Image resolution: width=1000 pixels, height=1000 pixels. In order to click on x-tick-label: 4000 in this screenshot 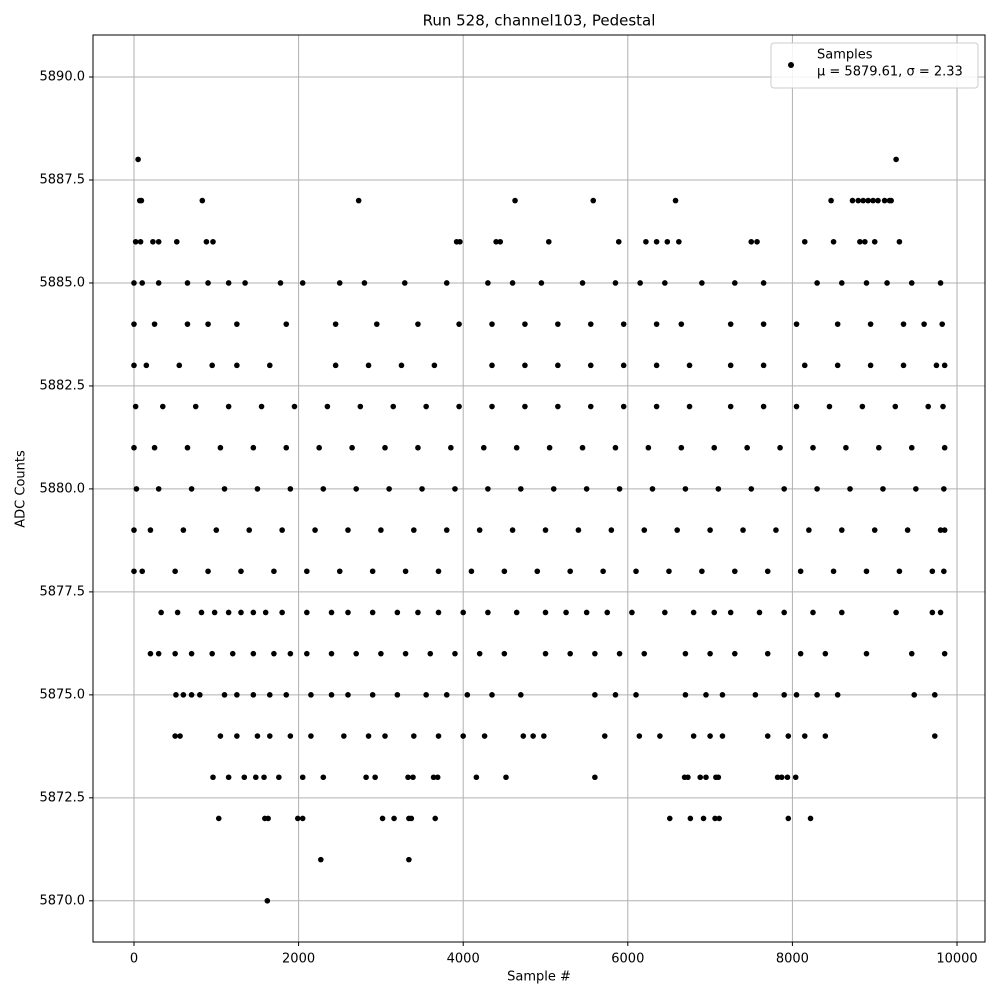, I will do `click(463, 959)`.